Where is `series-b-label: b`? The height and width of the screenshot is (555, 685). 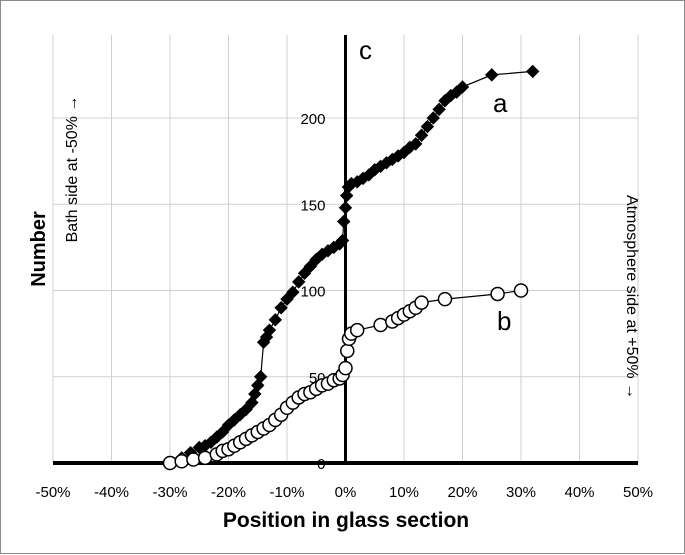 series-b-label: b is located at coordinates (504, 321).